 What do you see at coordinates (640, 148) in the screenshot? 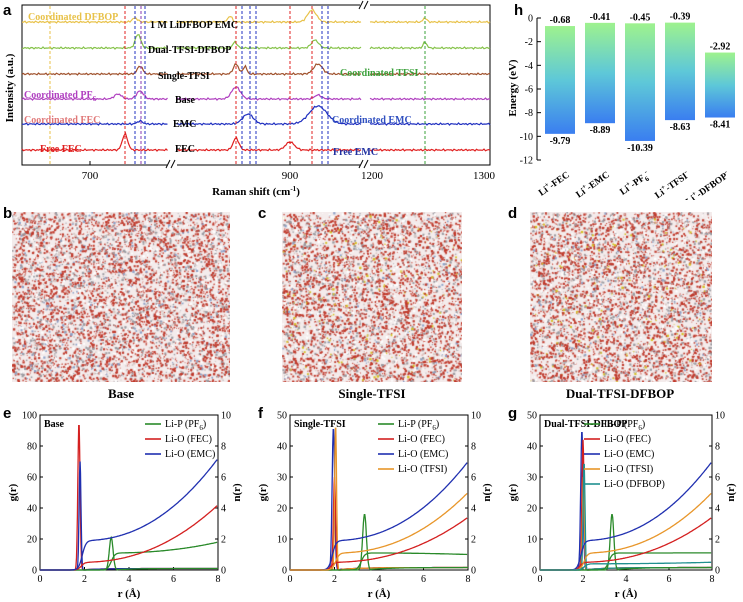
I see `energy-bottom-label-2: -10.39` at bounding box center [640, 148].